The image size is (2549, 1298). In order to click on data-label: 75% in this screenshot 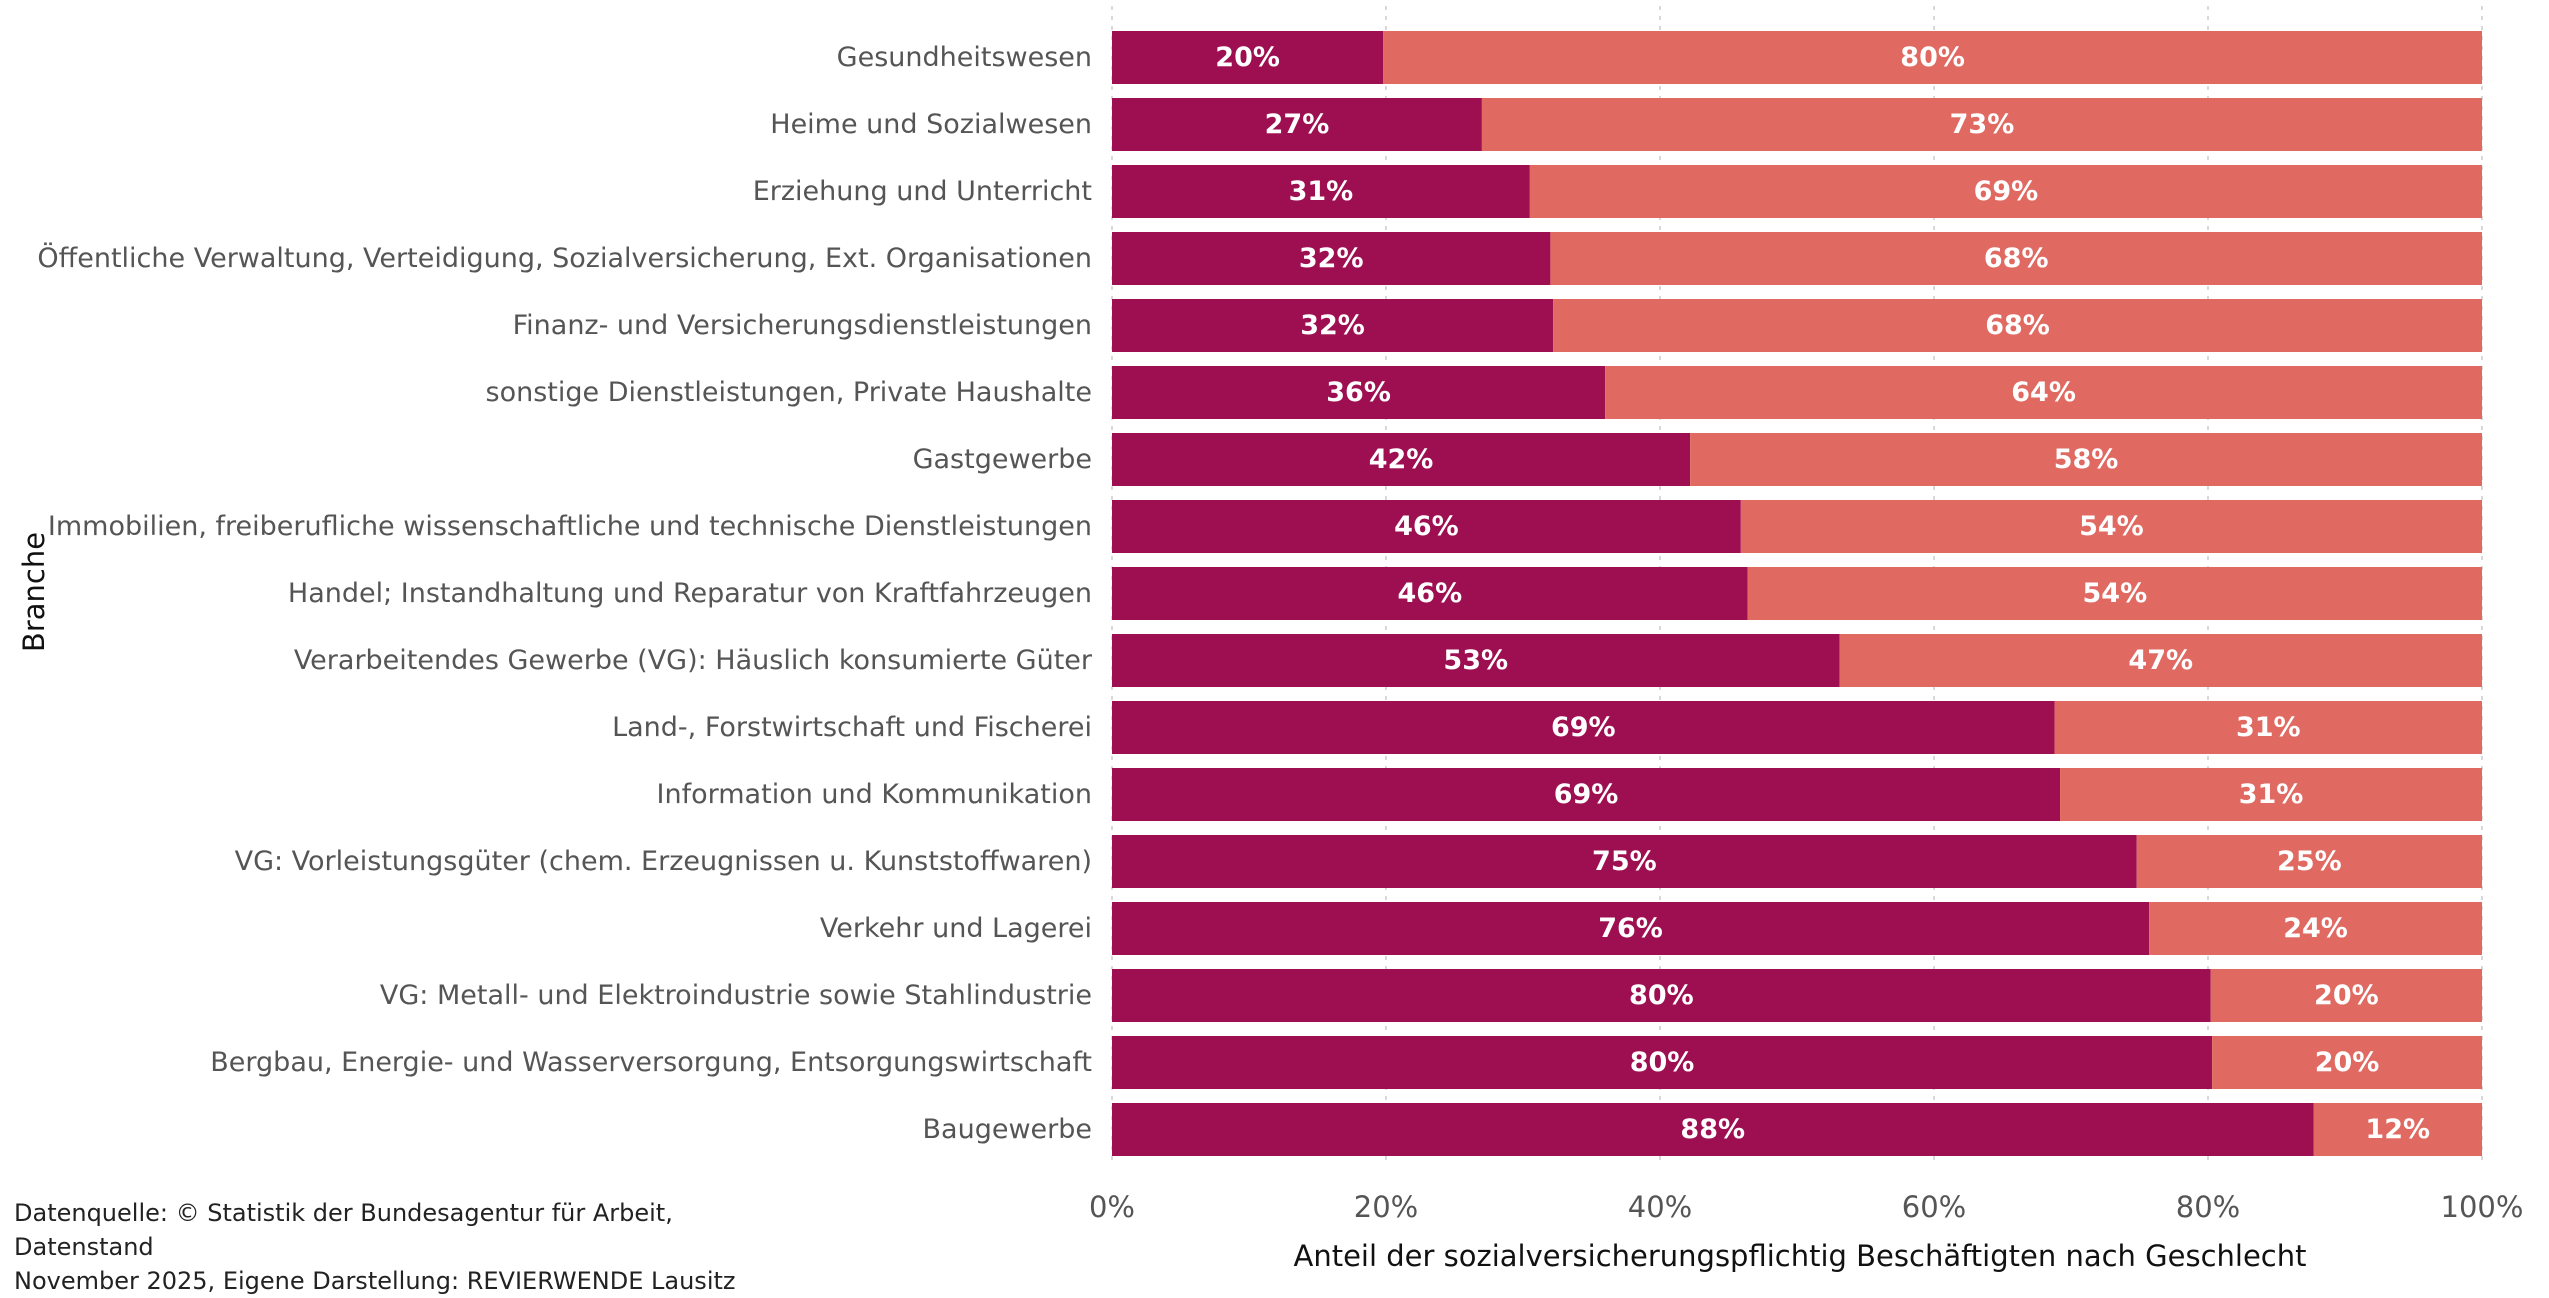, I will do `click(1624, 861)`.